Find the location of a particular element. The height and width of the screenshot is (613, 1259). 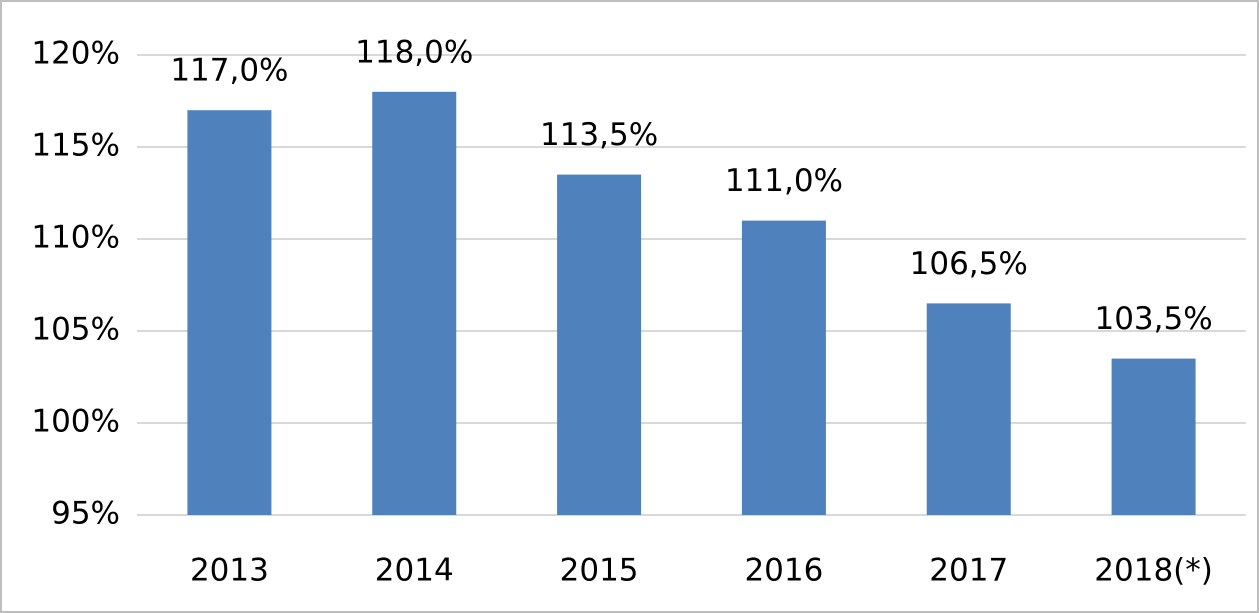

value-label: 117,0% is located at coordinates (229, 71).